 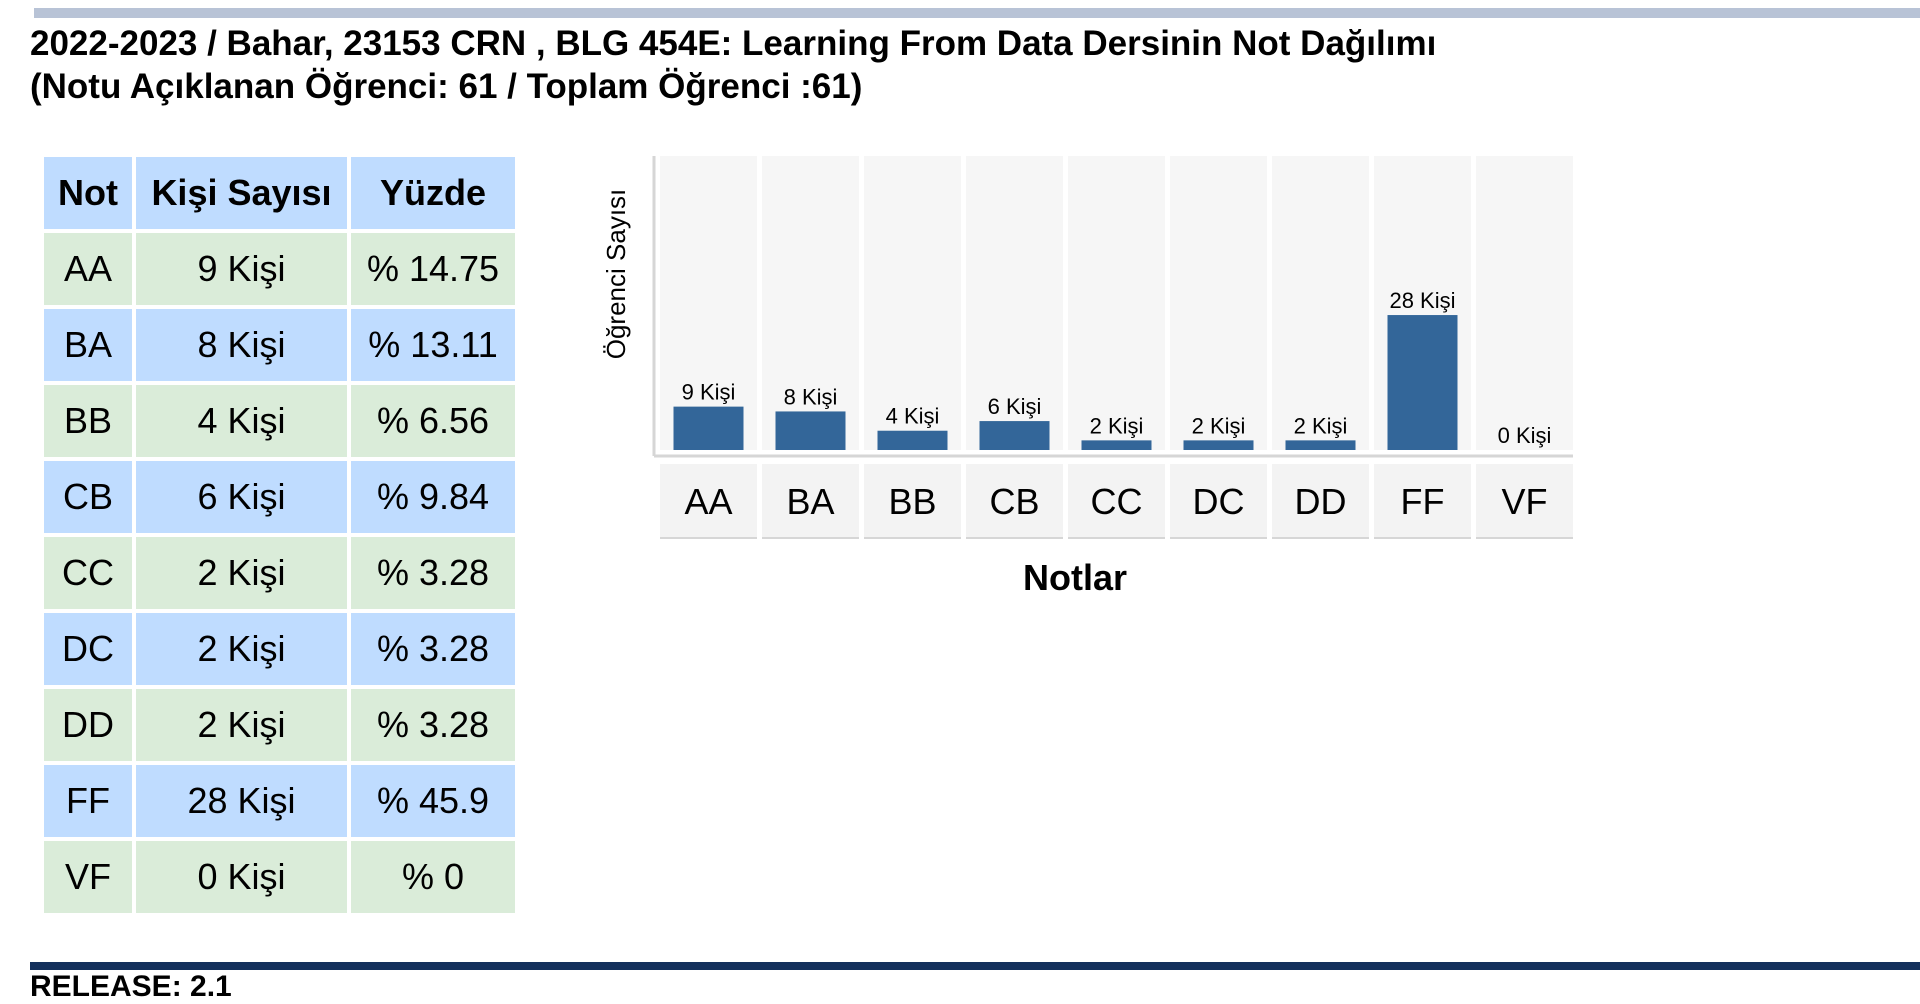 I want to click on x-tick-label: BA, so click(x=810, y=501).